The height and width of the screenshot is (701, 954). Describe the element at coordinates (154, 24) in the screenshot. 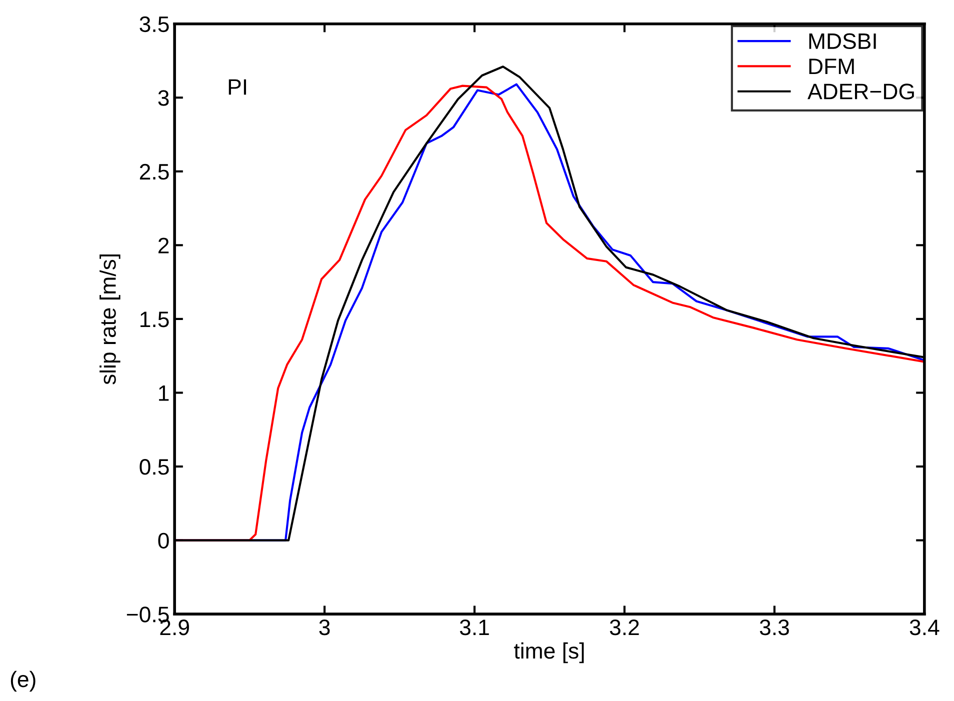

I see `y-tick-label: 3.5` at that location.